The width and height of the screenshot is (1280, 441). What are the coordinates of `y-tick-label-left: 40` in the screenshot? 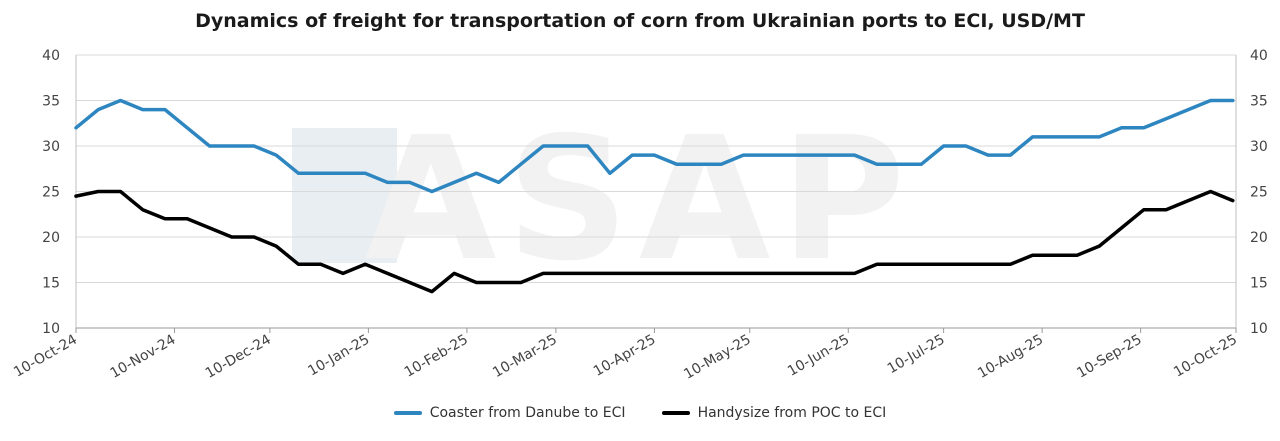 It's located at (51, 56).